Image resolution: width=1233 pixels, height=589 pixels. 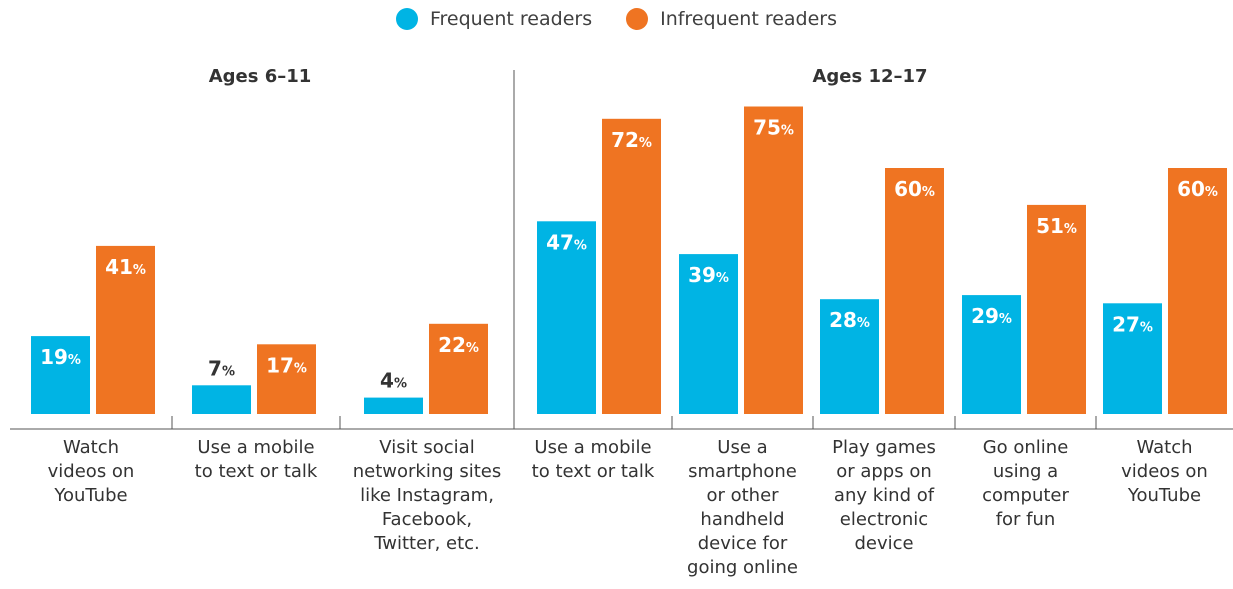 What do you see at coordinates (286, 365) in the screenshot?
I see `data-label-infrequent-2: 17%` at bounding box center [286, 365].